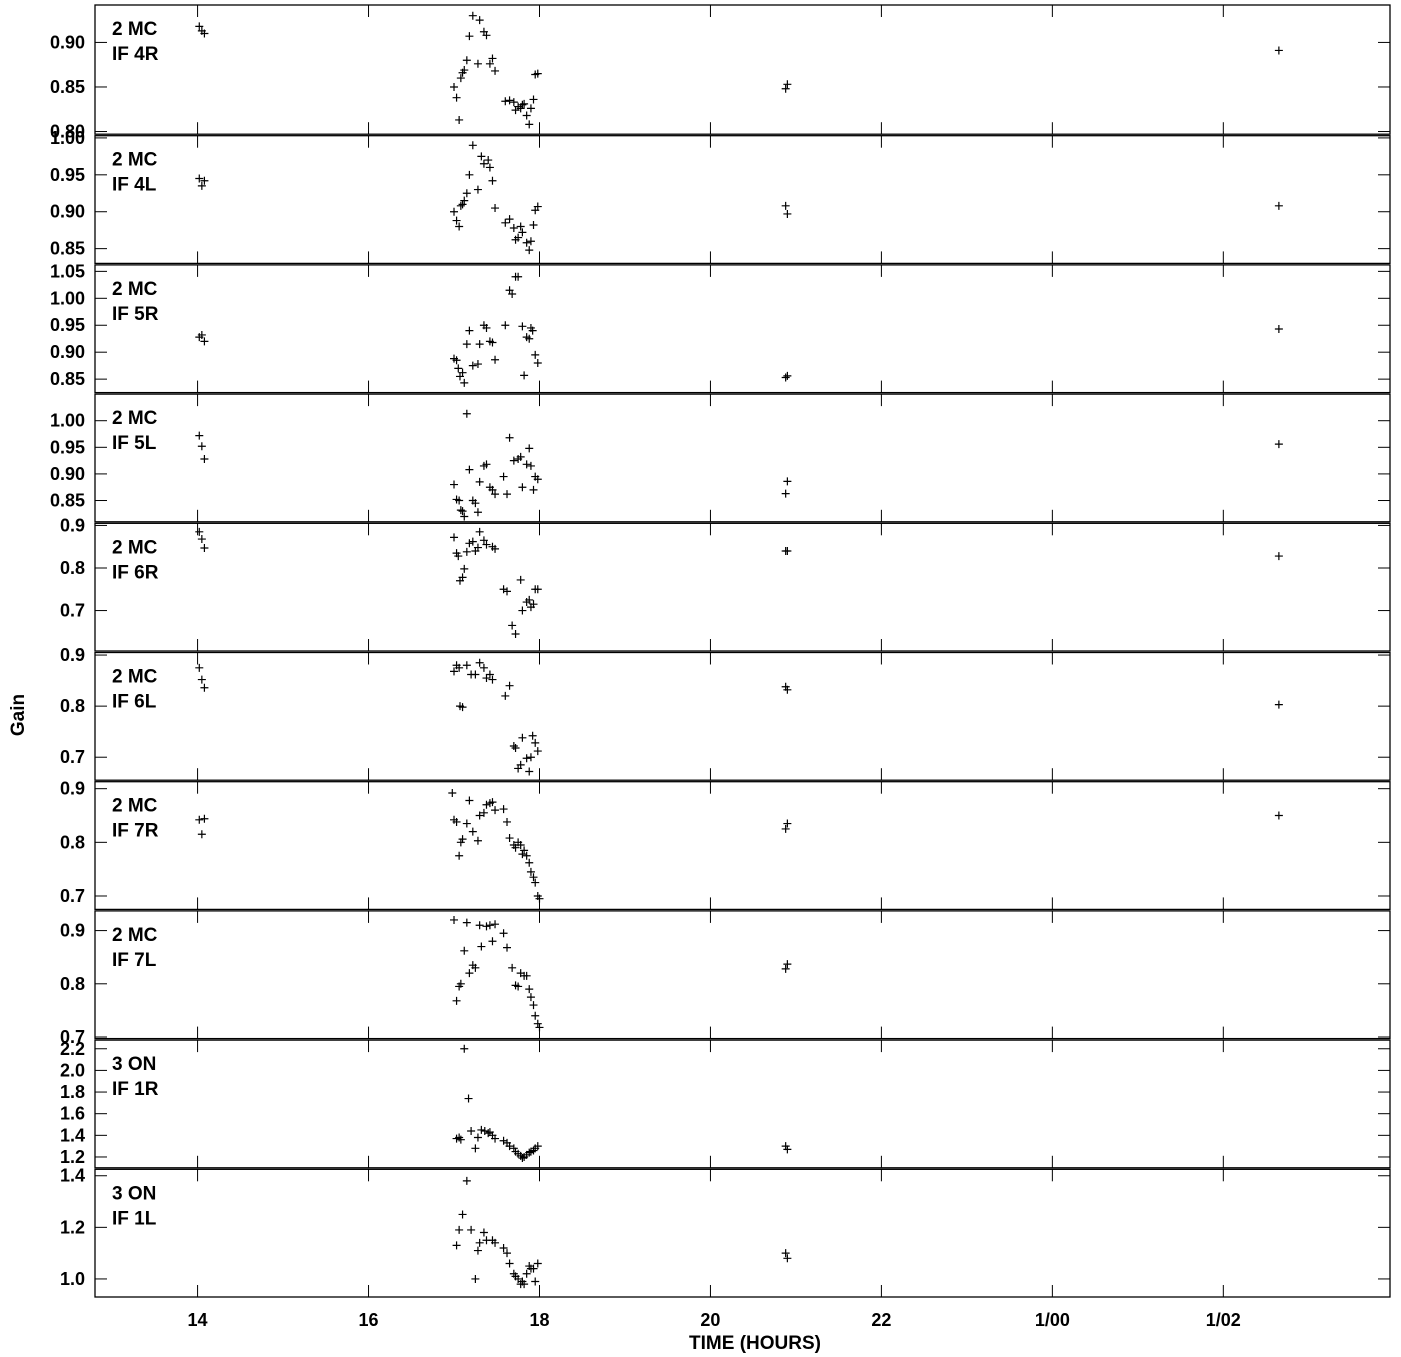  I want to click on x-tick-label: 16, so click(369, 1320).